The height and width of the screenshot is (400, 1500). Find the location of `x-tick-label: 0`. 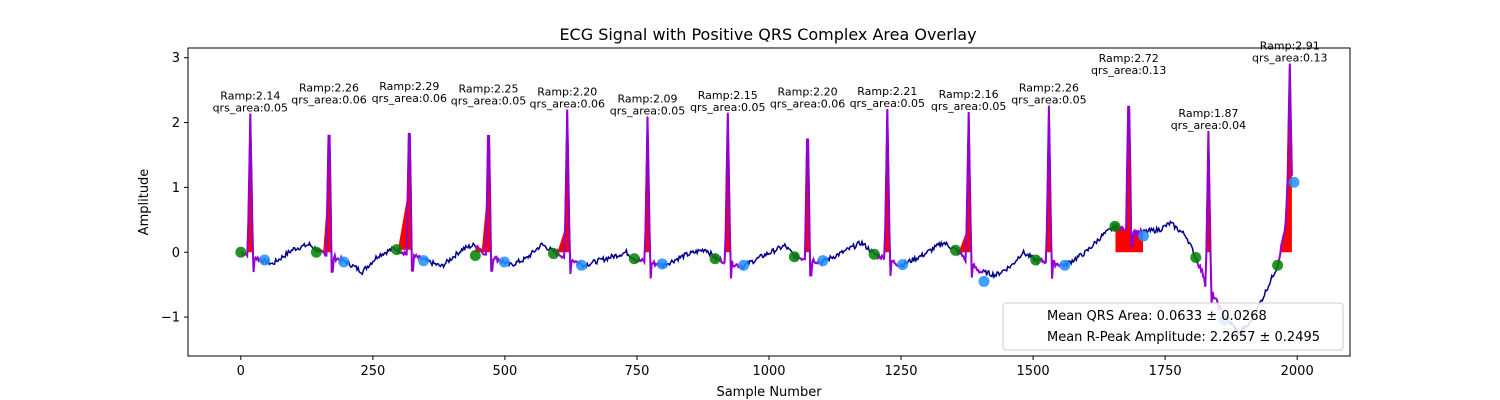

x-tick-label: 0 is located at coordinates (241, 371).